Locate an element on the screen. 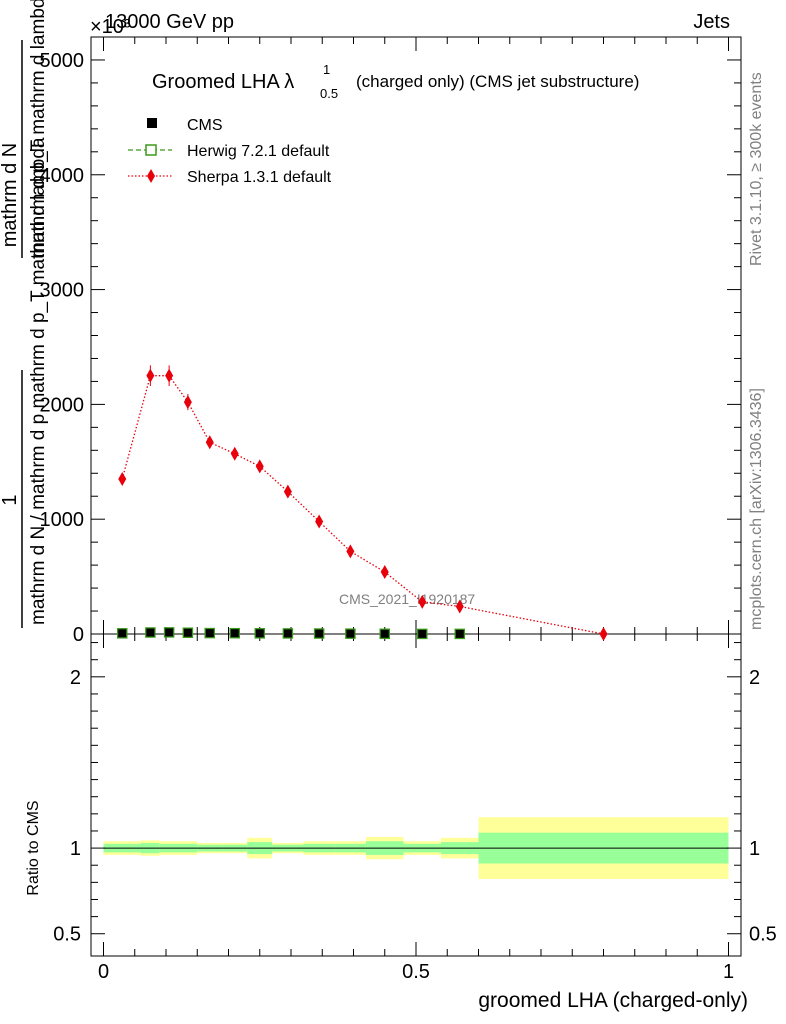 Image resolution: width=786 pixels, height=1024 pixels. ratio-tick-label-right: 2 is located at coordinates (754, 678).